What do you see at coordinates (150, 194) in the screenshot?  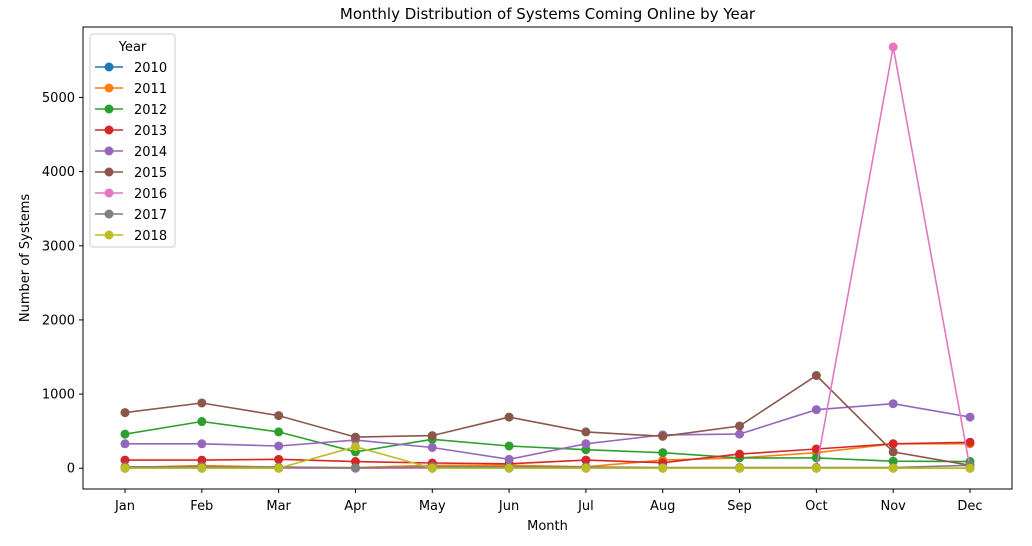 I see `legend-label: 2016` at bounding box center [150, 194].